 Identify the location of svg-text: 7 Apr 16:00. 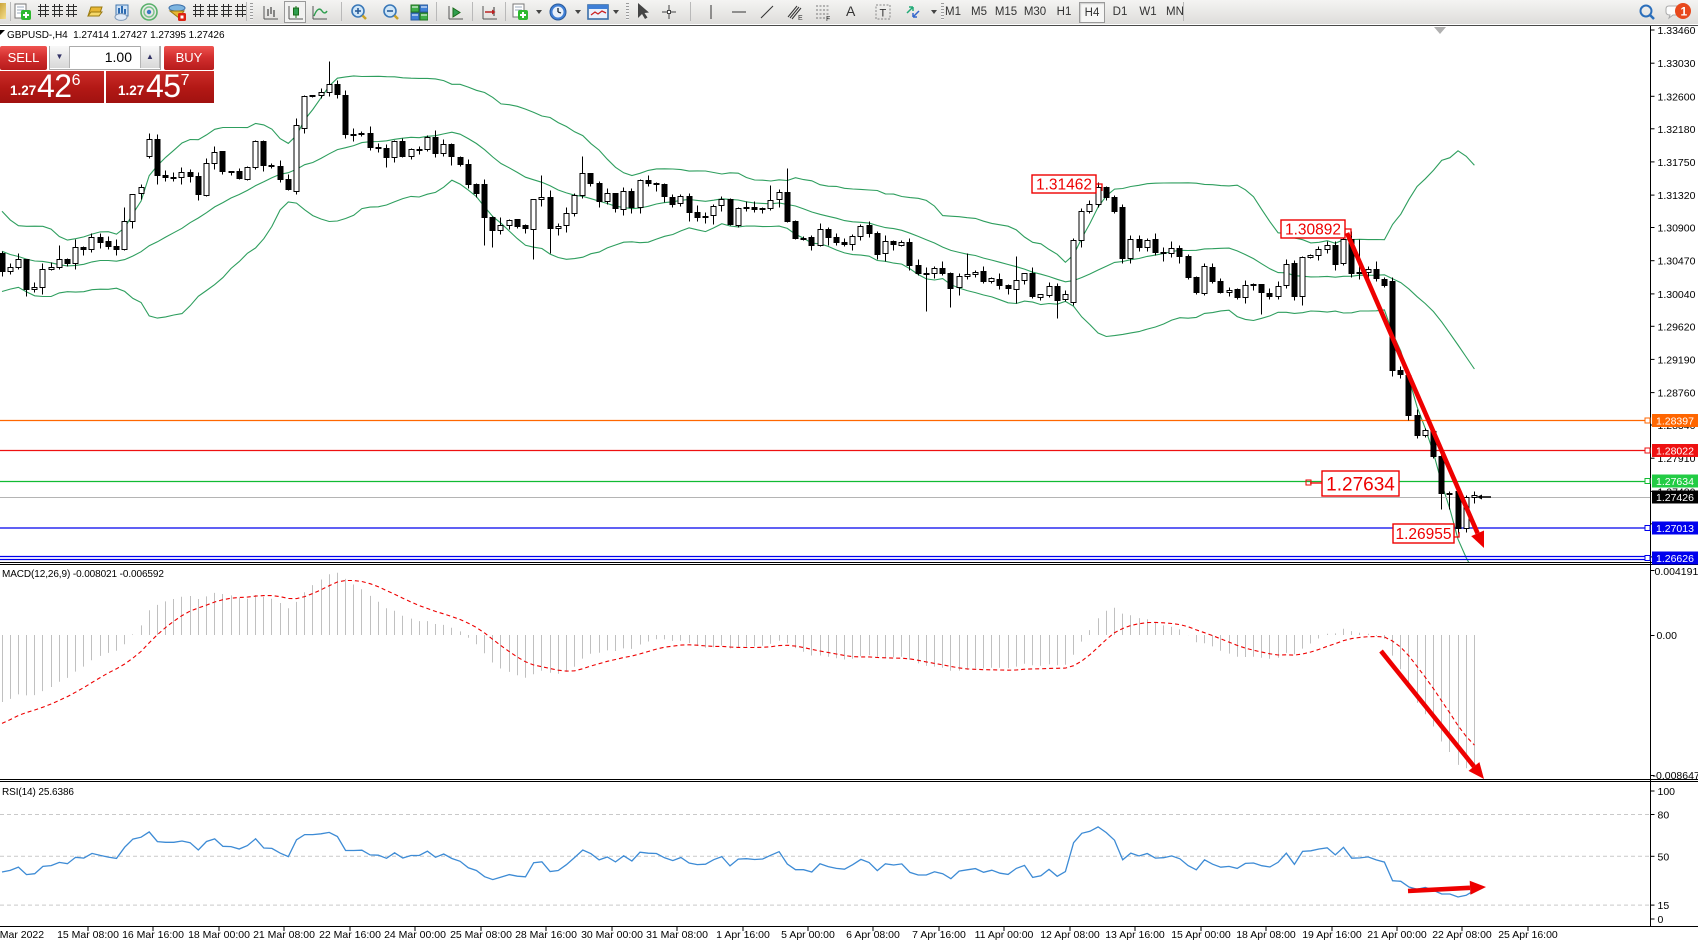
(939, 935).